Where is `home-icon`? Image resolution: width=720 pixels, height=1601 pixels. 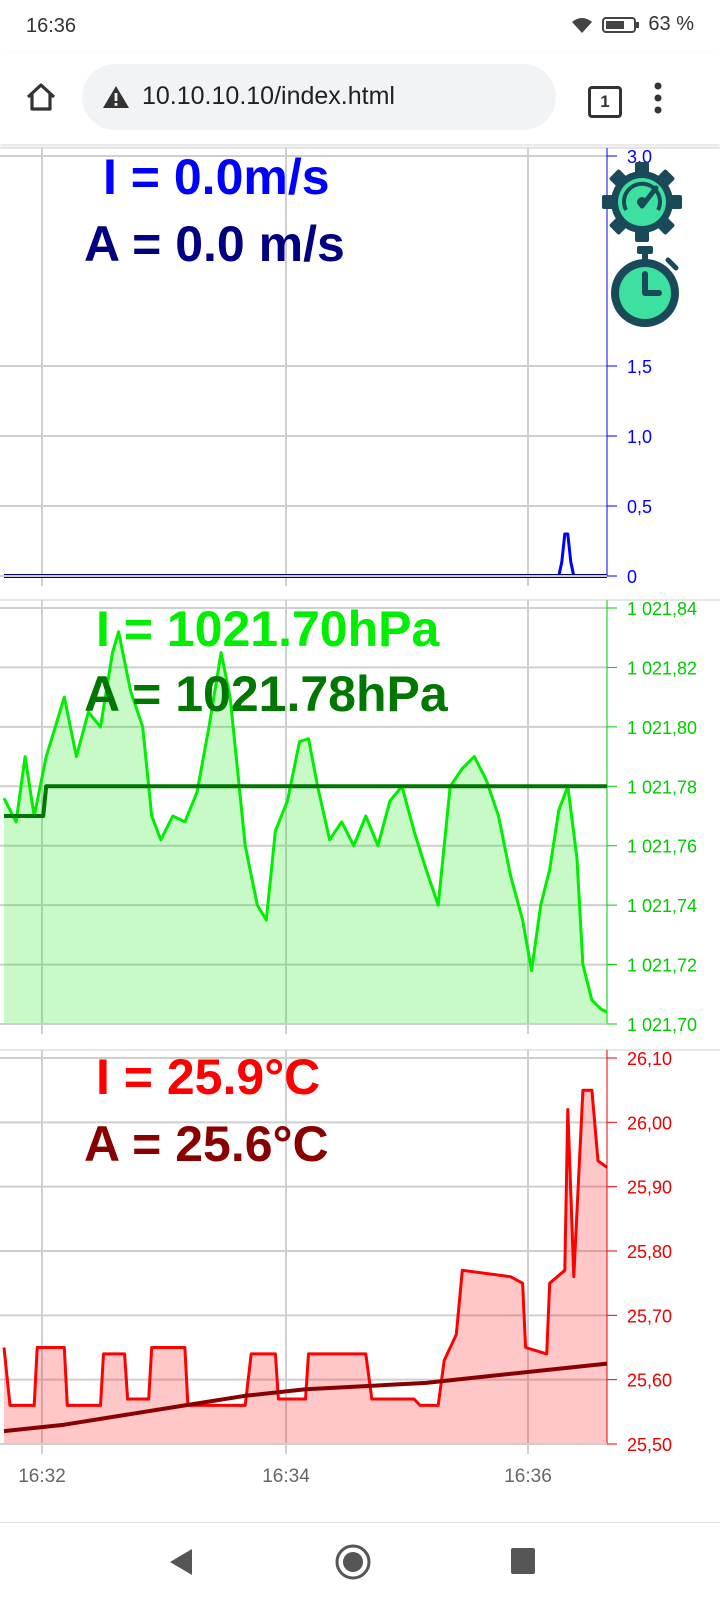
home-icon is located at coordinates (41, 97).